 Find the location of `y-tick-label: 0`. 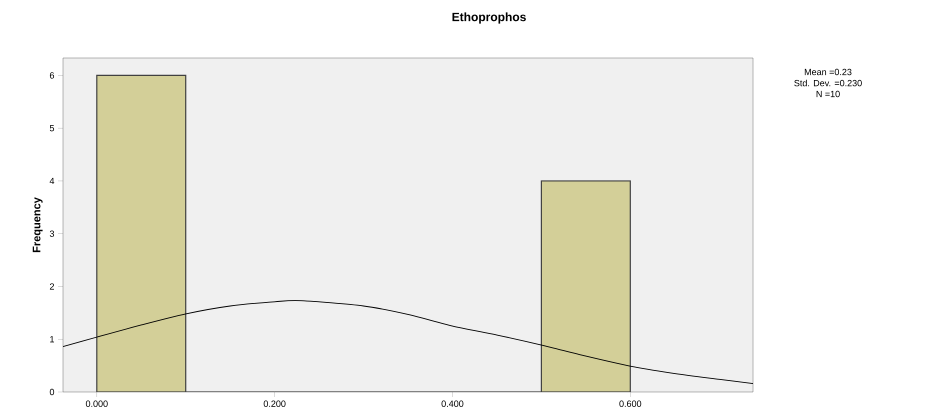

y-tick-label: 0 is located at coordinates (52, 392).